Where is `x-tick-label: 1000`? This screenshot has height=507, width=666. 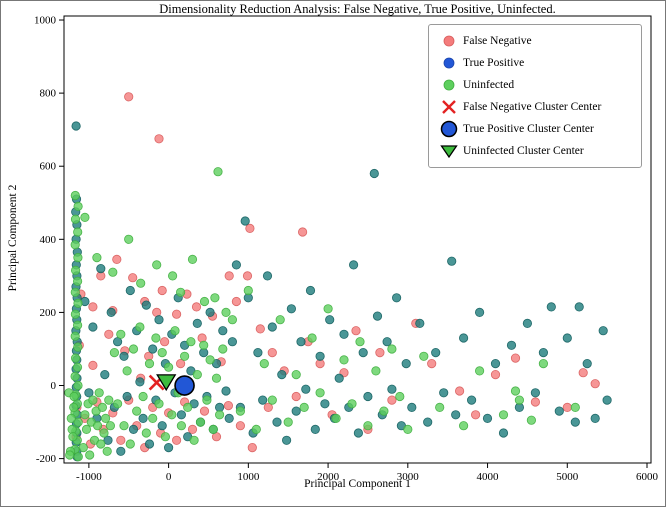
x-tick-label: 1000 is located at coordinates (248, 477).